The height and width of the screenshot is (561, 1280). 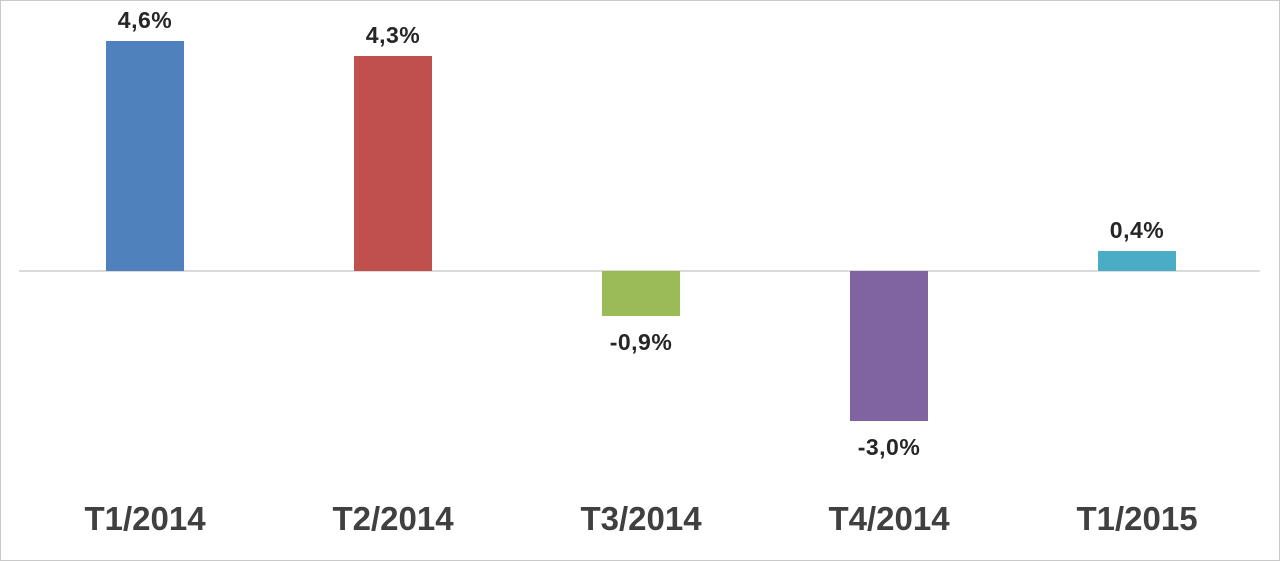 I want to click on bar-value-label: -3,0%, so click(x=889, y=447).